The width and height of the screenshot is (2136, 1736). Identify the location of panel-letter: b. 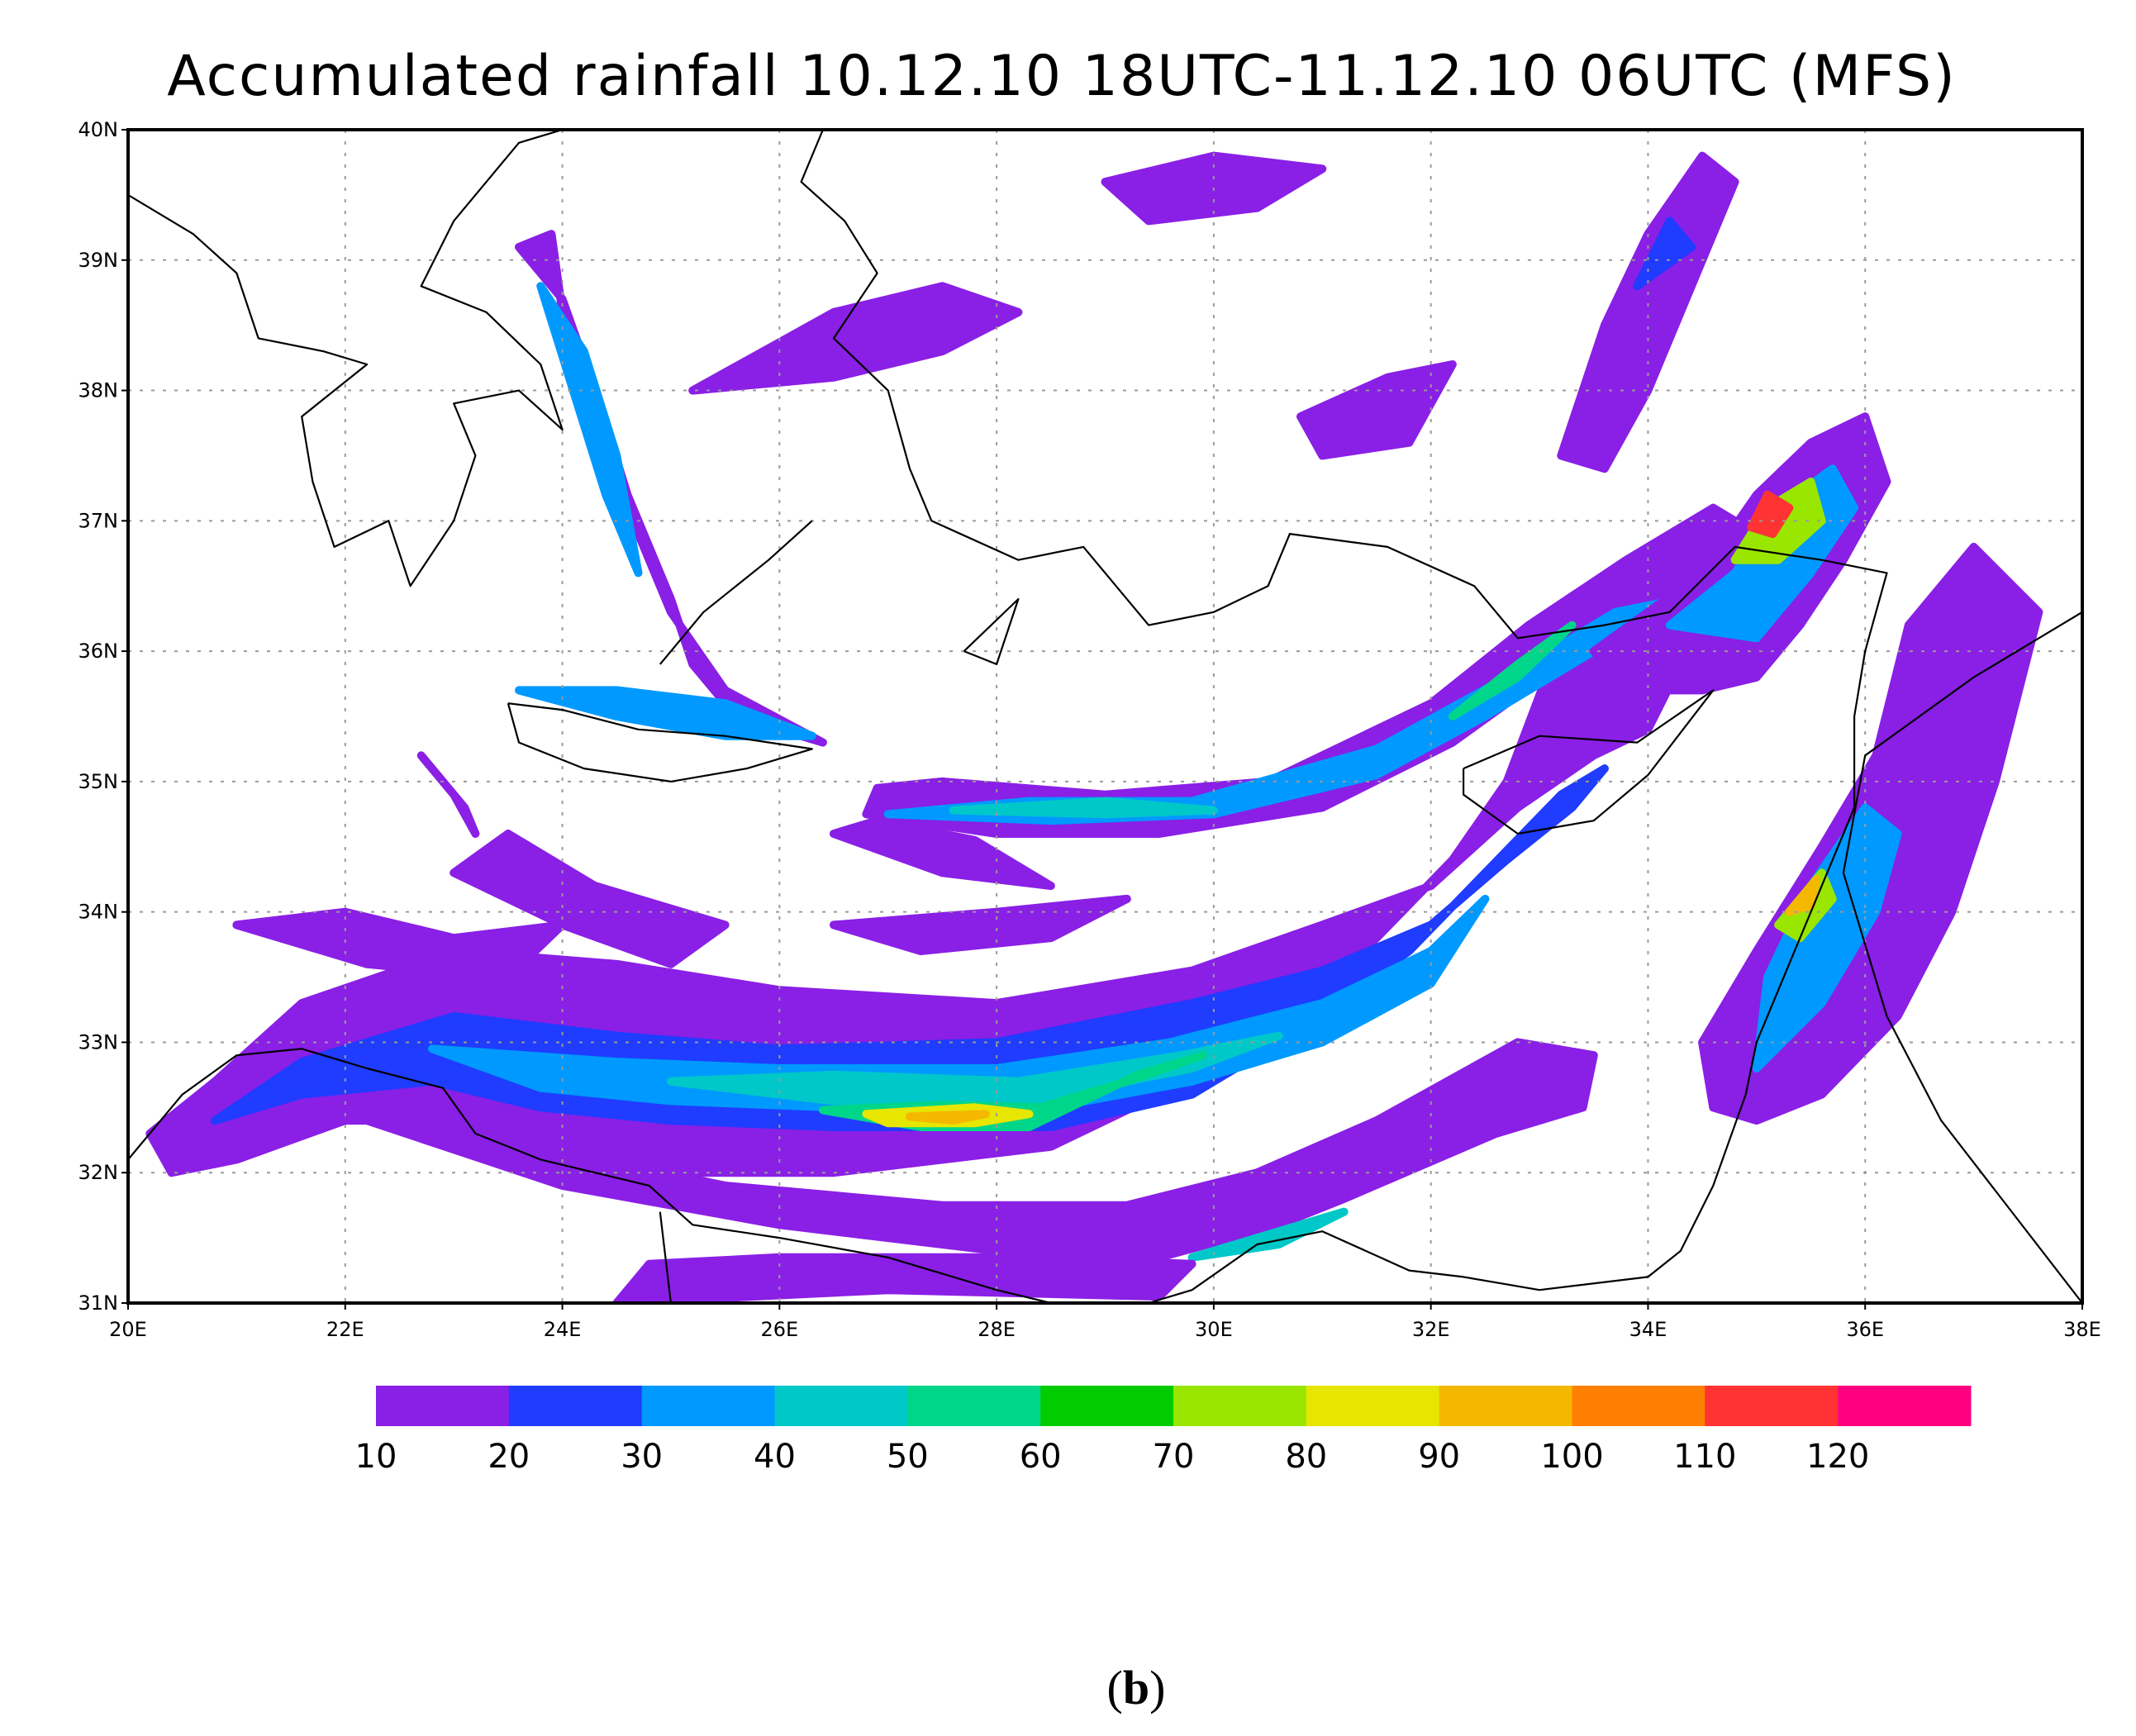
(1136, 1688).